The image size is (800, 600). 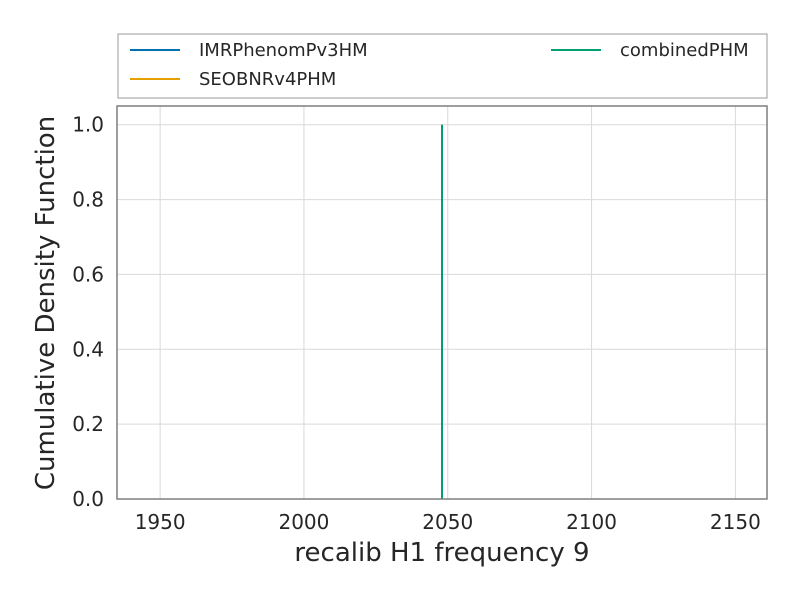 I want to click on legend-label: SEOBNRv4PHM, so click(x=267, y=79).